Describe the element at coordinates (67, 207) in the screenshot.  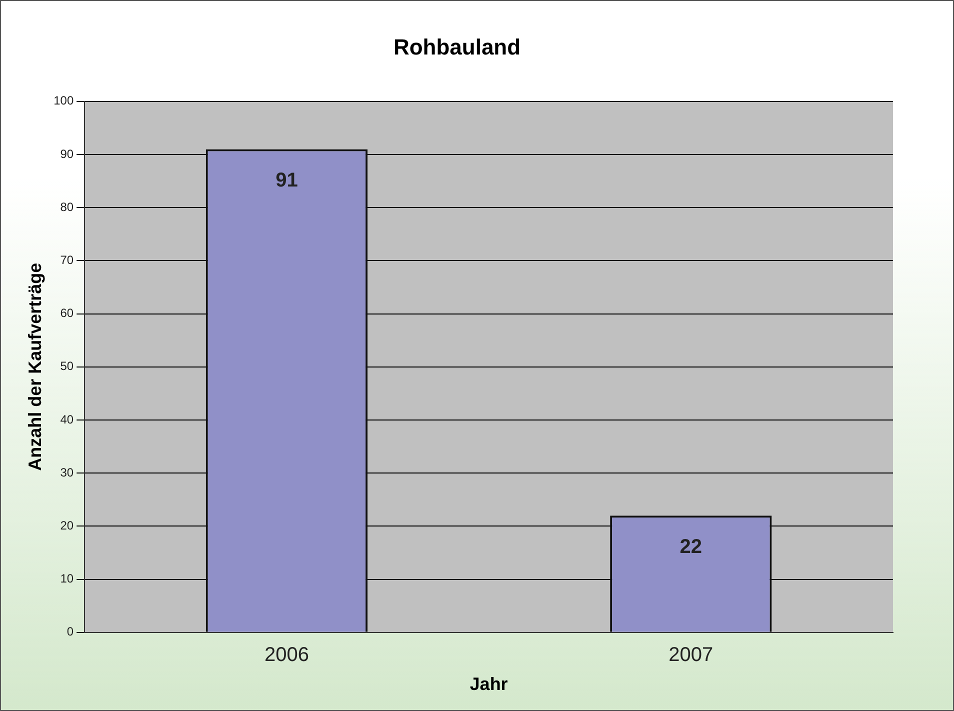
I see `y-tick-label: 80` at that location.